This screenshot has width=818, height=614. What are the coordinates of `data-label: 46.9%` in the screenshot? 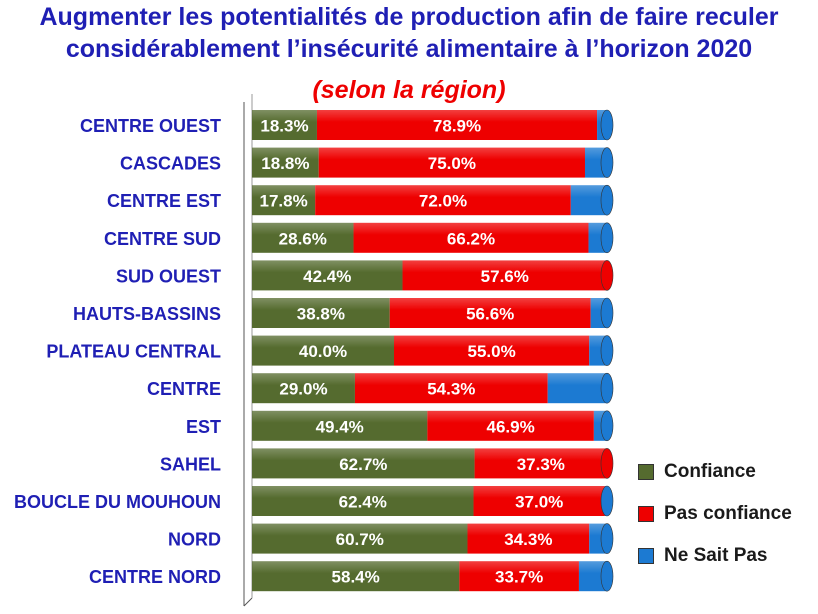 It's located at (511, 426).